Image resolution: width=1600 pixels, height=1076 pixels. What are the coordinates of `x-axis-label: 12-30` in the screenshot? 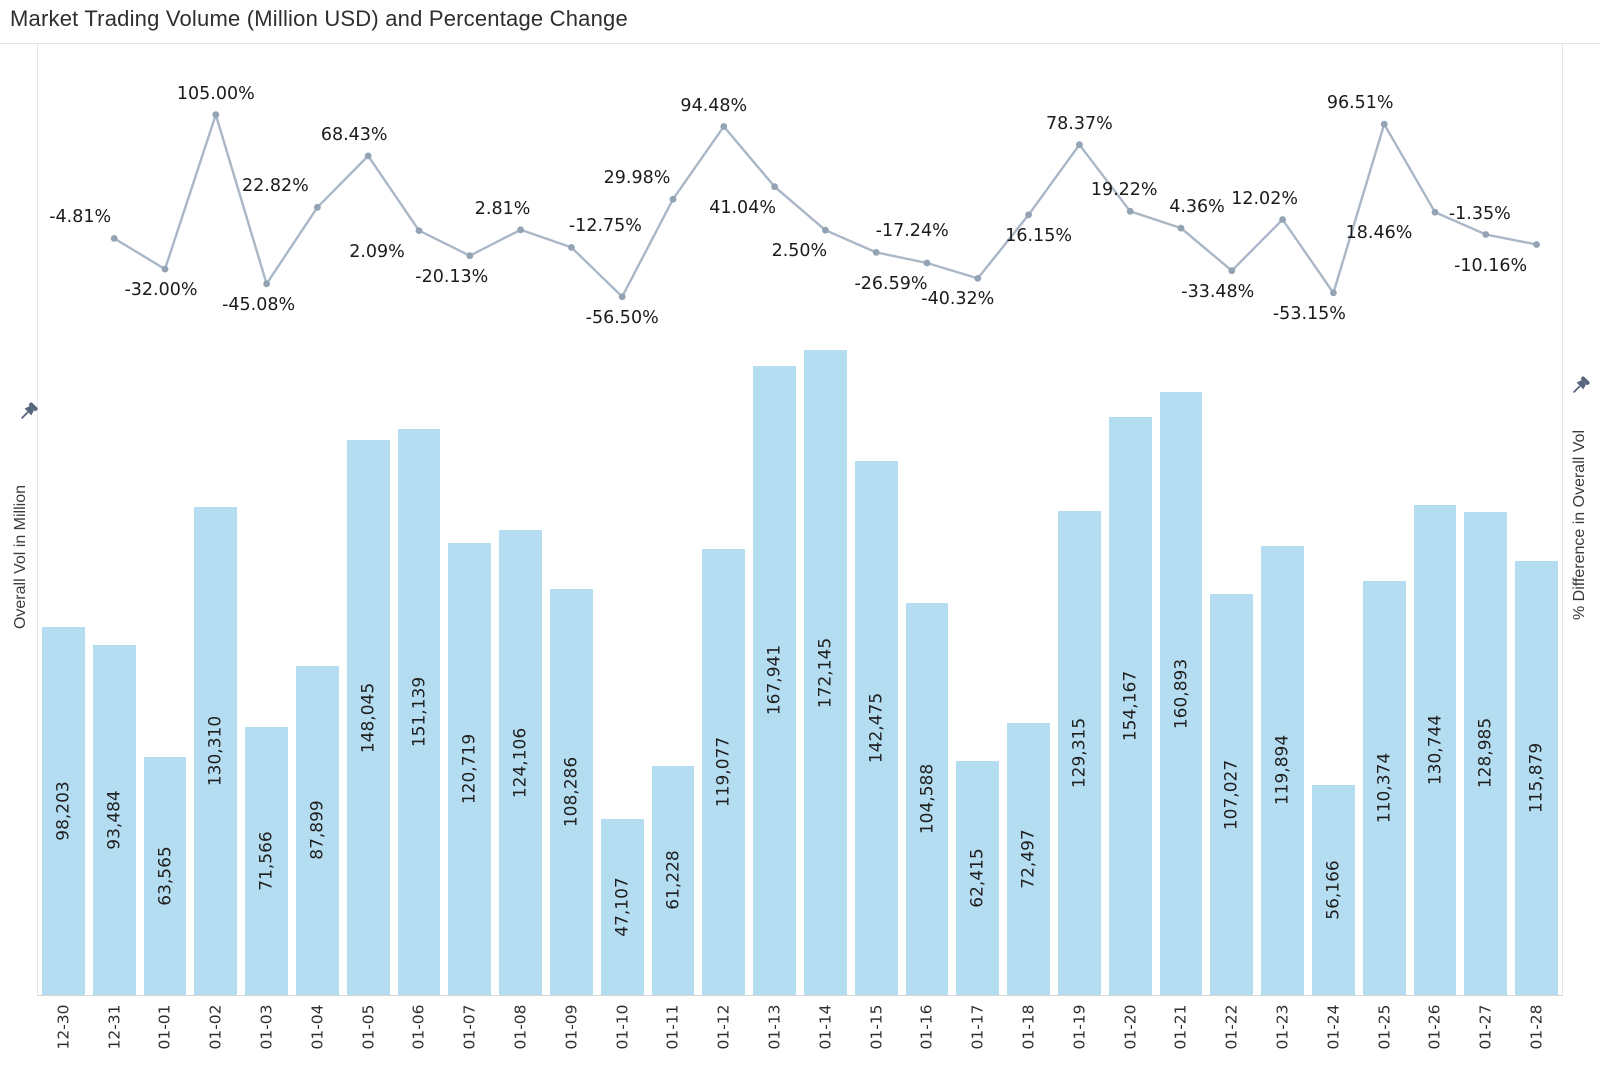 It's located at (63, 1027).